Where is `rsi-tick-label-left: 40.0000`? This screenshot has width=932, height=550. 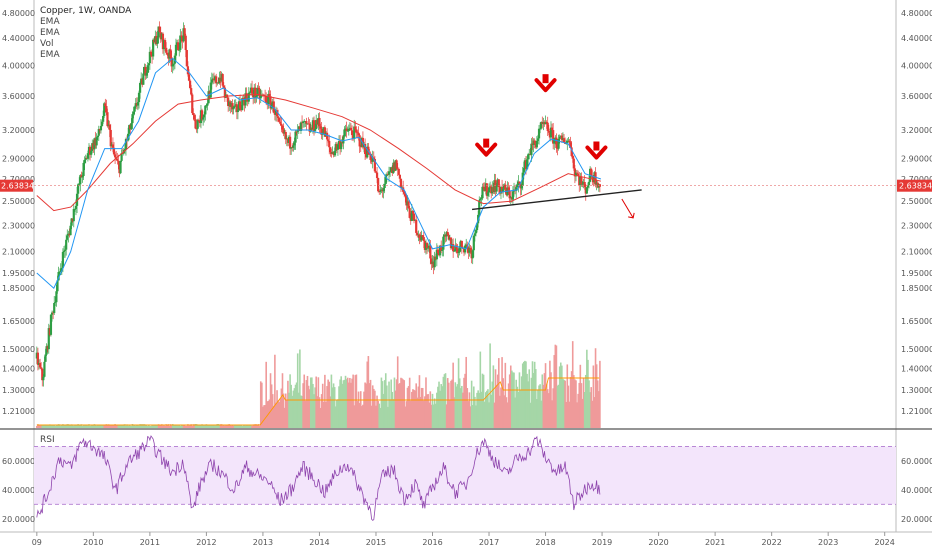
rsi-tick-label-left: 40.0000 is located at coordinates (18, 490).